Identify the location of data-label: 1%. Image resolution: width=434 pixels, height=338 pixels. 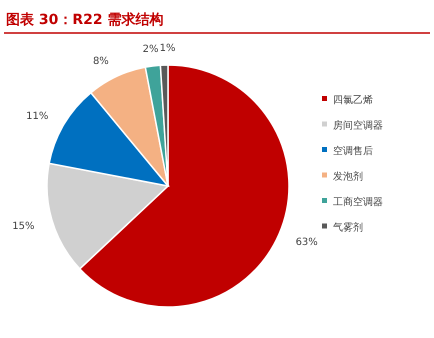
(168, 48).